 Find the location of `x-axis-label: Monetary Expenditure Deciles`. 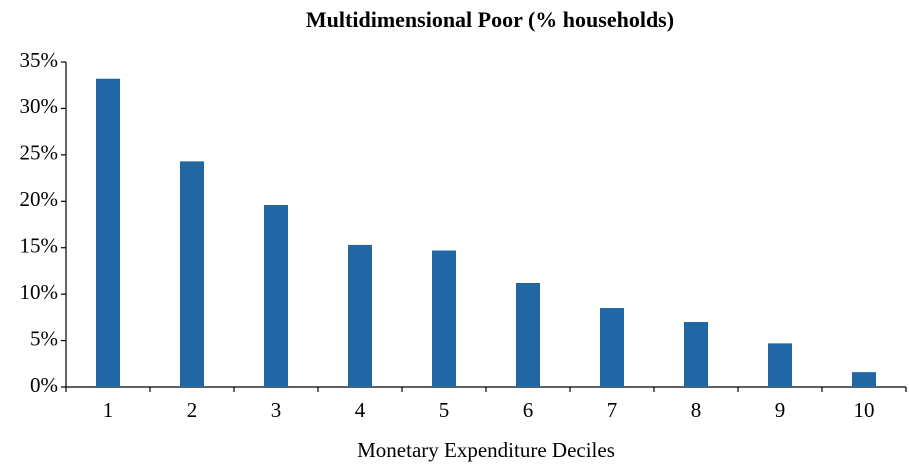

x-axis-label: Monetary Expenditure Deciles is located at coordinates (486, 450).